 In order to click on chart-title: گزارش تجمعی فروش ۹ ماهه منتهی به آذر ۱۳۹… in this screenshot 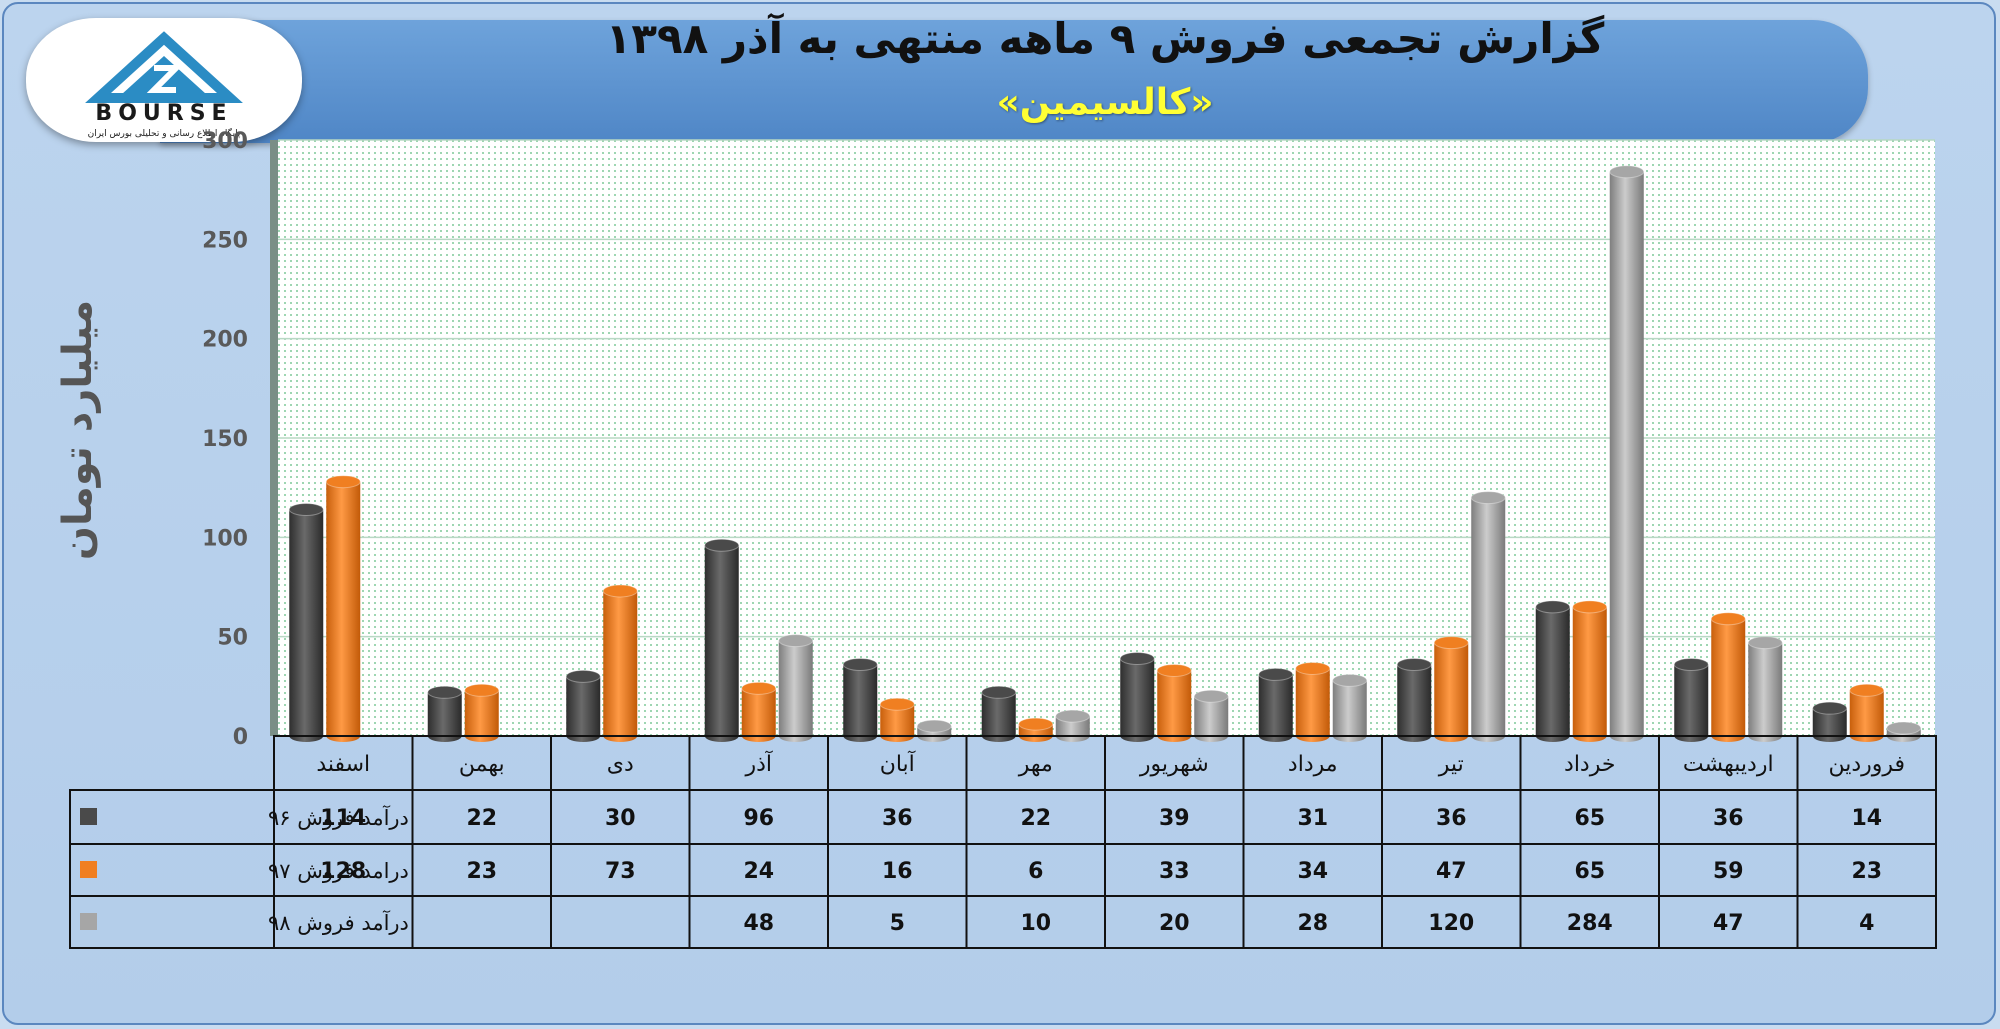, I will do `click(1105, 38)`.